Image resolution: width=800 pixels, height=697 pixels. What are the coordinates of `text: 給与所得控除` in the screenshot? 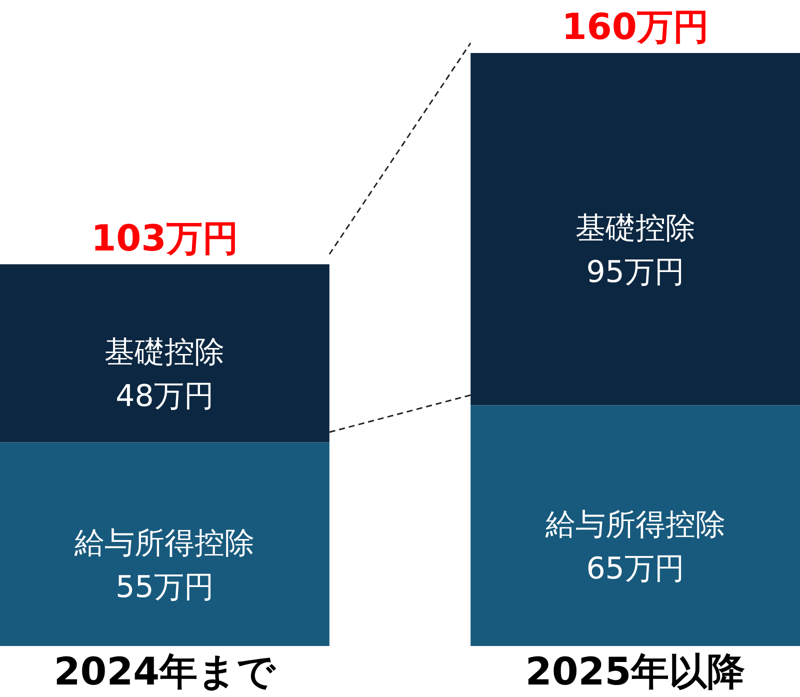 It's located at (164, 544).